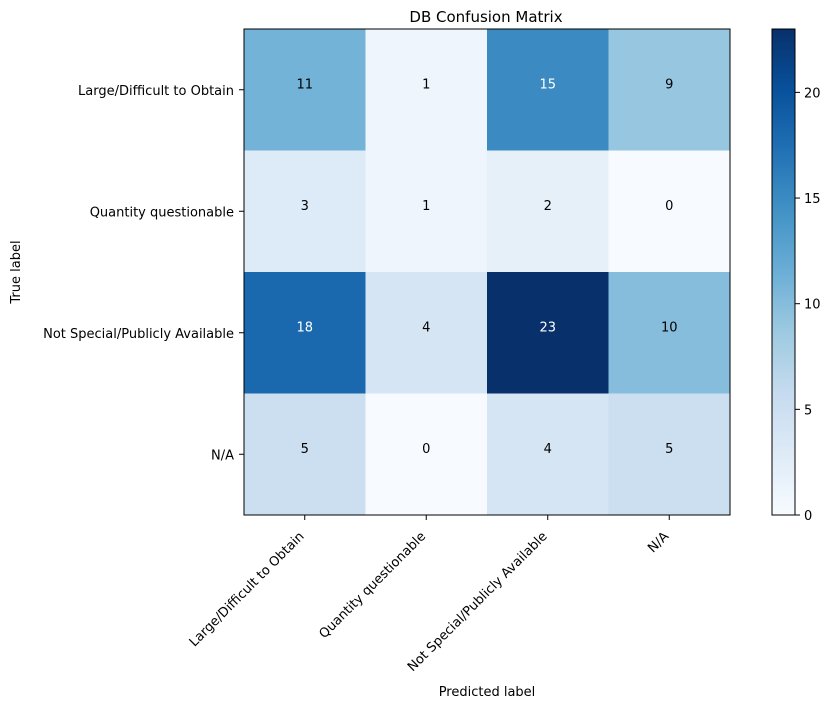 The height and width of the screenshot is (709, 832). Describe the element at coordinates (548, 206) in the screenshot. I see `heatmap-cell-value: 2` at that location.